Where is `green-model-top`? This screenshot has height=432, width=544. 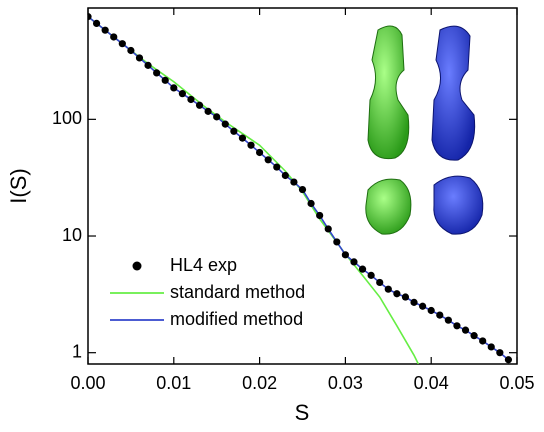
green-model-top is located at coordinates (388, 206).